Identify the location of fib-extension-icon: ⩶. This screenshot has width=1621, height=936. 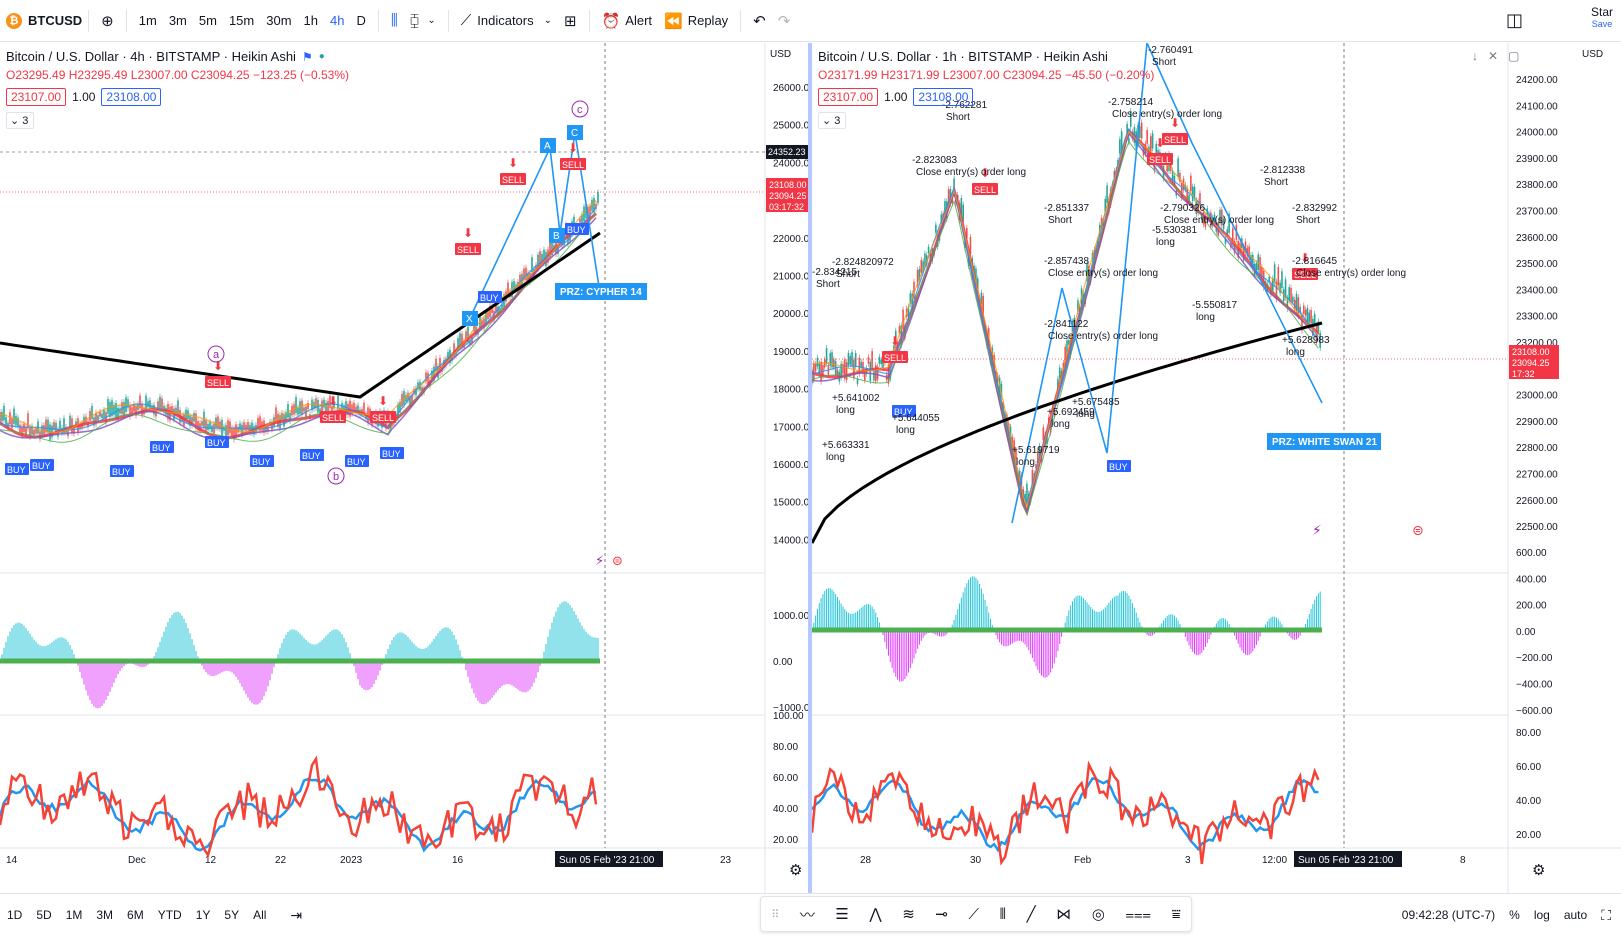
(1138, 914).